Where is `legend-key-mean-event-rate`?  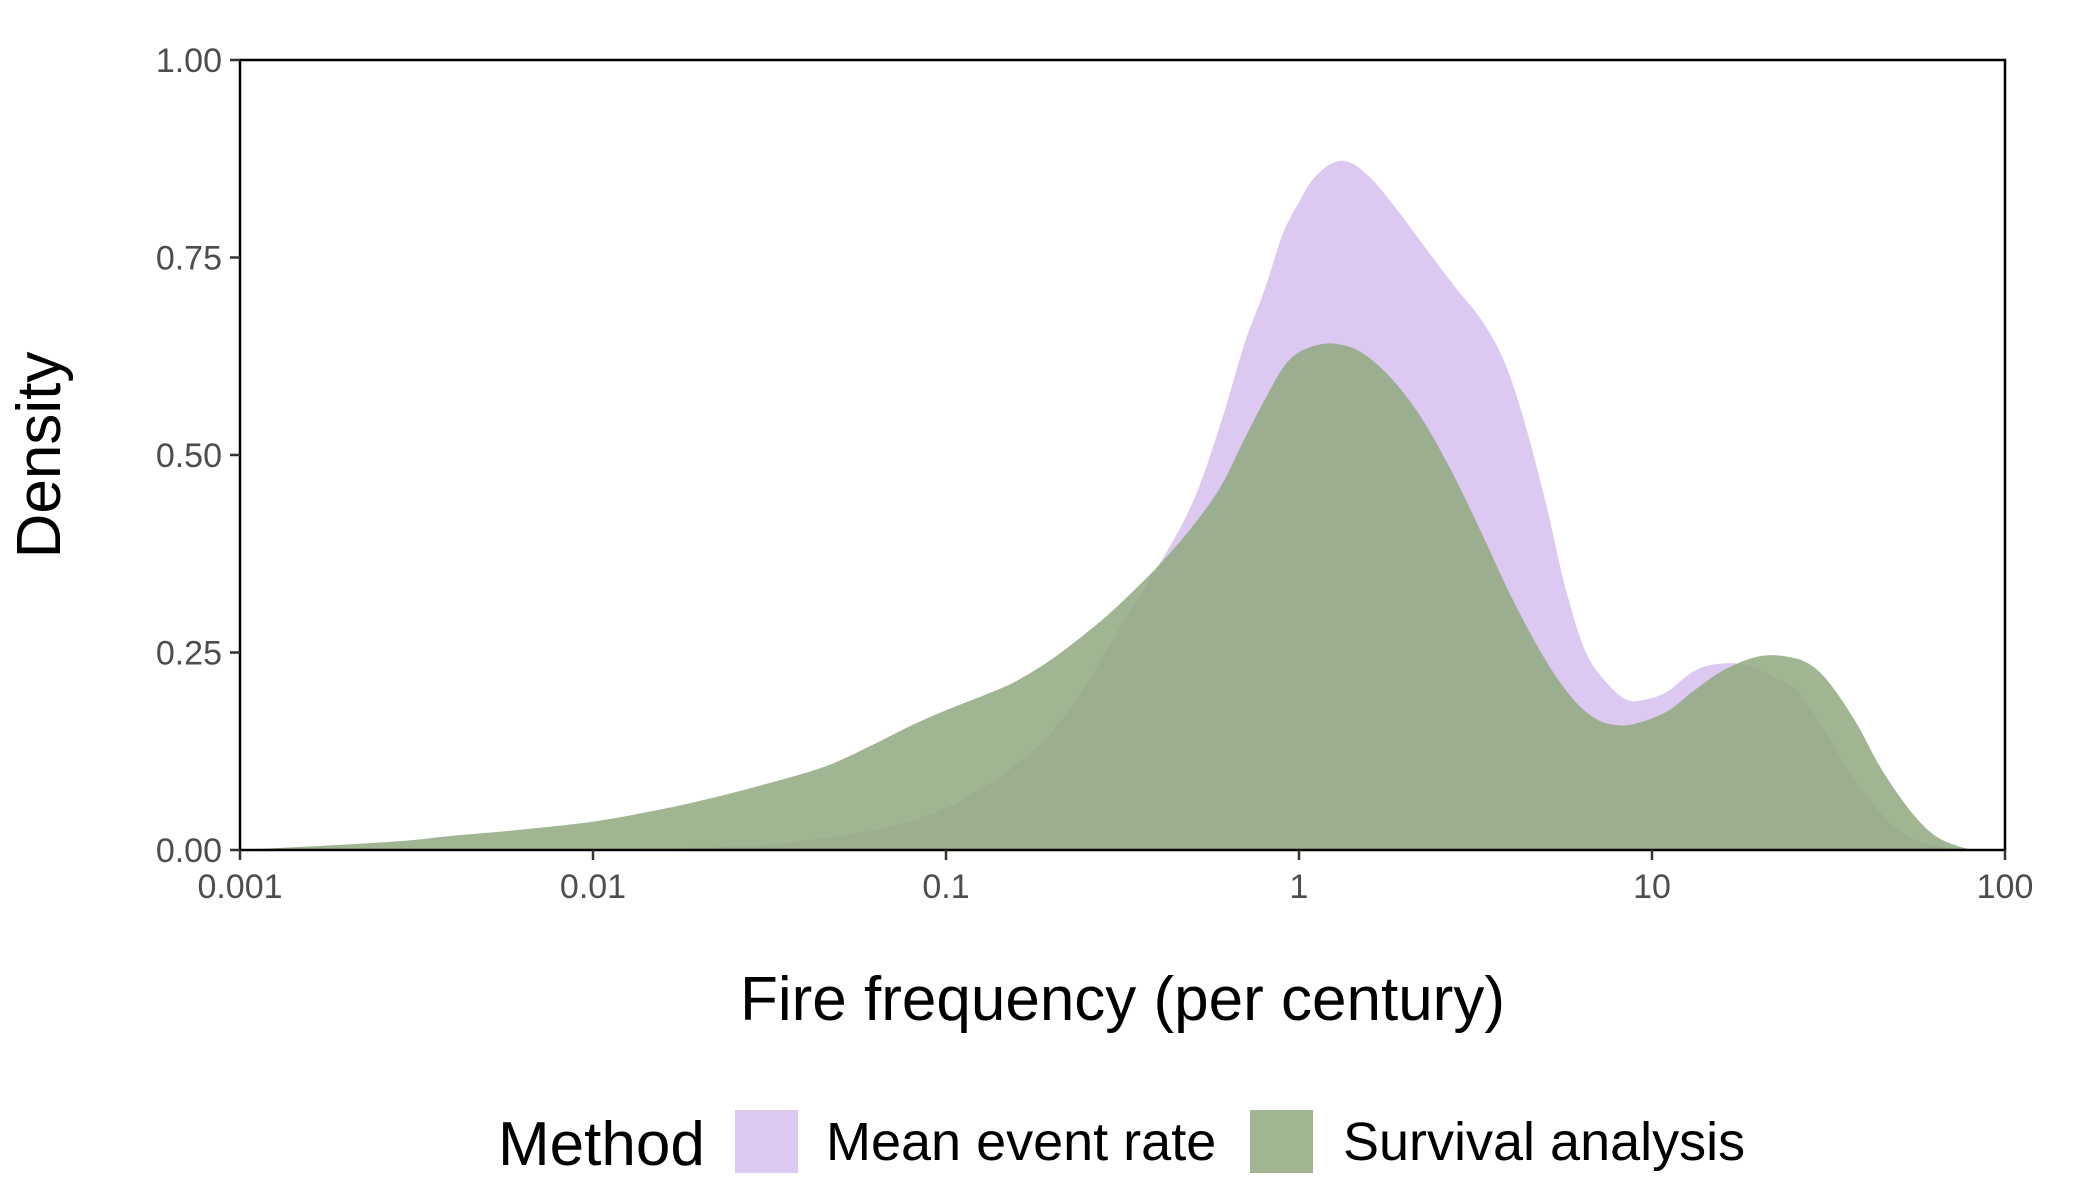
legend-key-mean-event-rate is located at coordinates (766, 1141).